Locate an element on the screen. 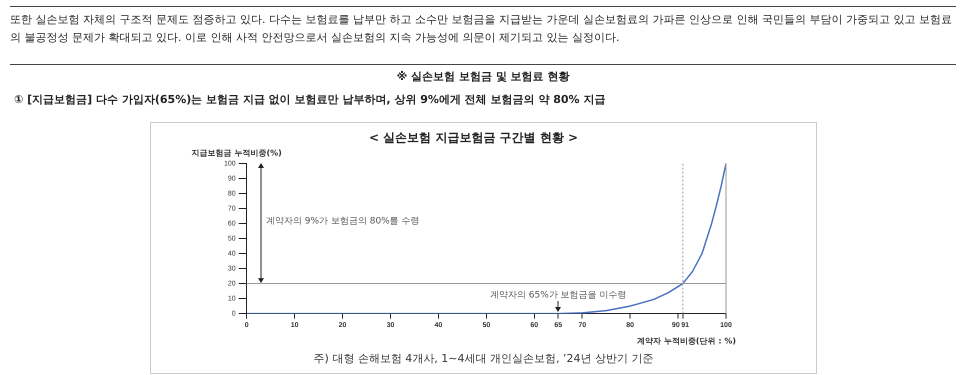 The image size is (966, 375). text: ※ 실손보험 보험금 및 보험료 현황 is located at coordinates (483, 74).